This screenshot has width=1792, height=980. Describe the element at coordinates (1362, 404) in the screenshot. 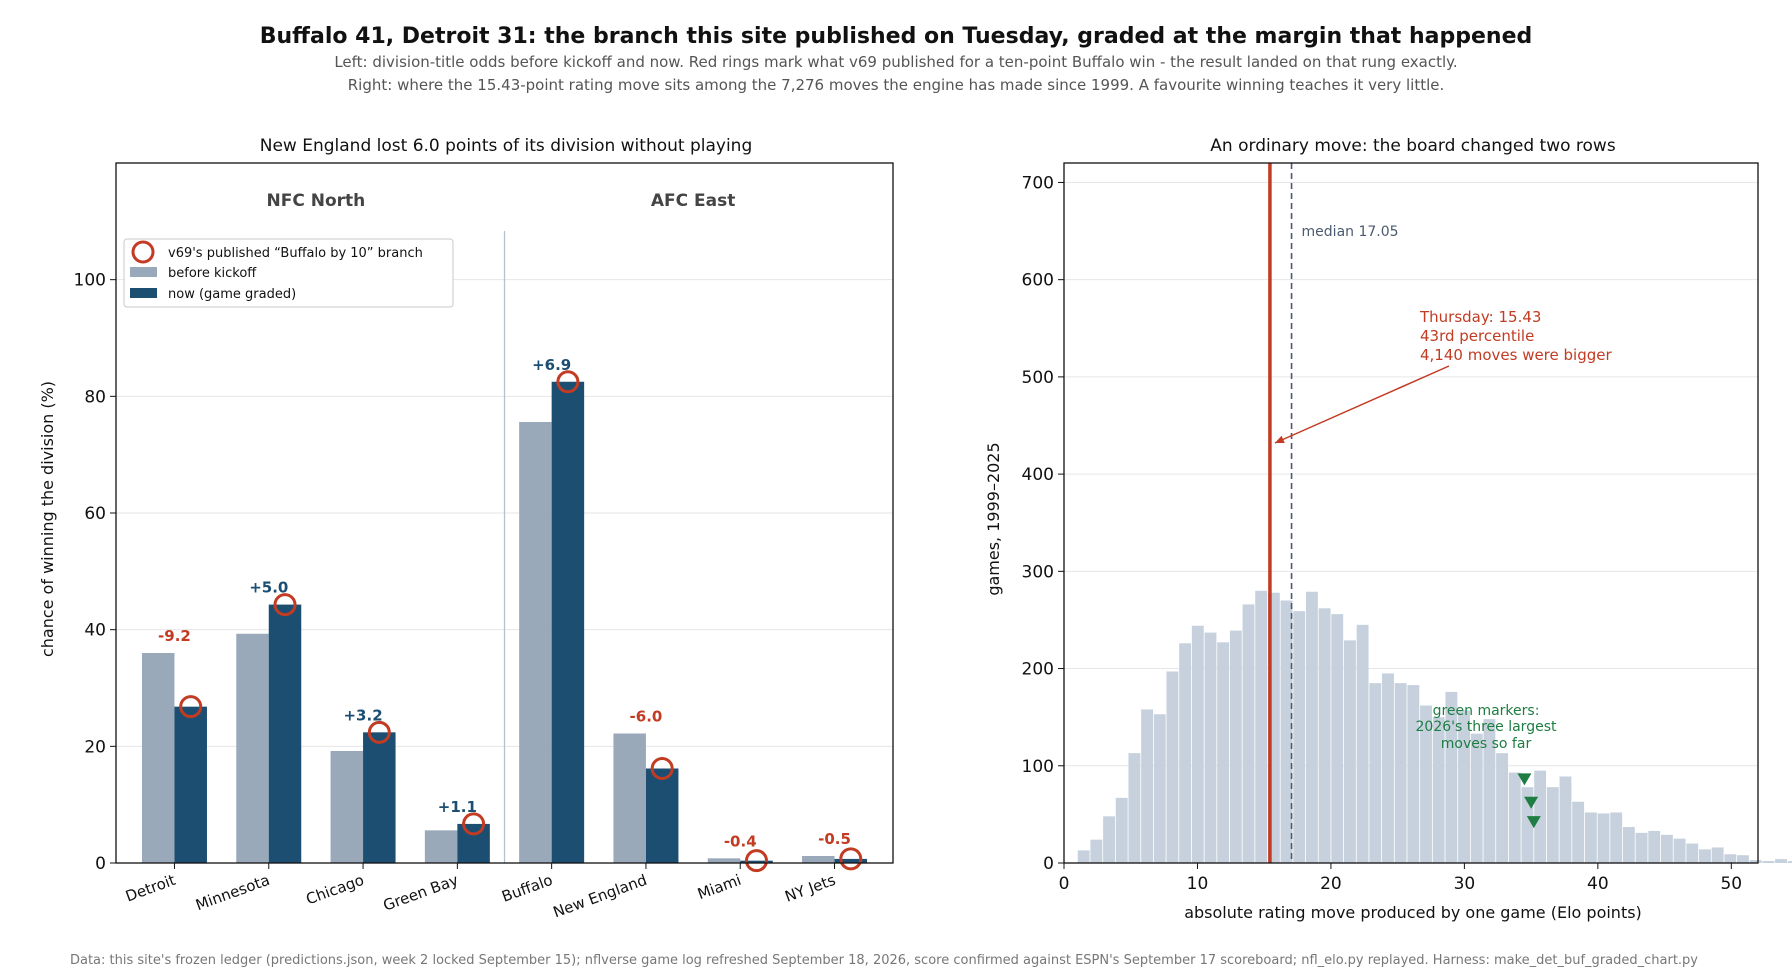

I see `highlight-arrow-line` at that location.